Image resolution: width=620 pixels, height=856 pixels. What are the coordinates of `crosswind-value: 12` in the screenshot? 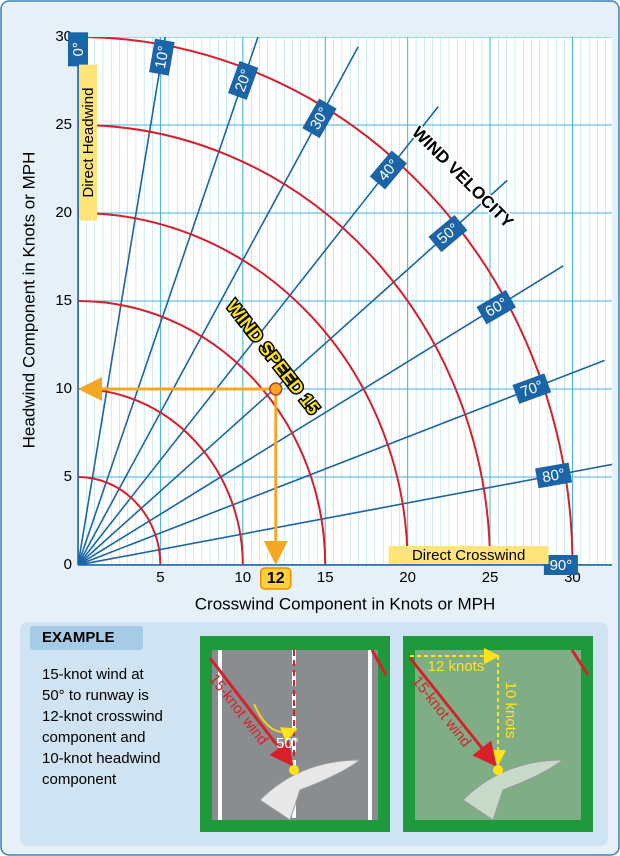 It's located at (276, 578).